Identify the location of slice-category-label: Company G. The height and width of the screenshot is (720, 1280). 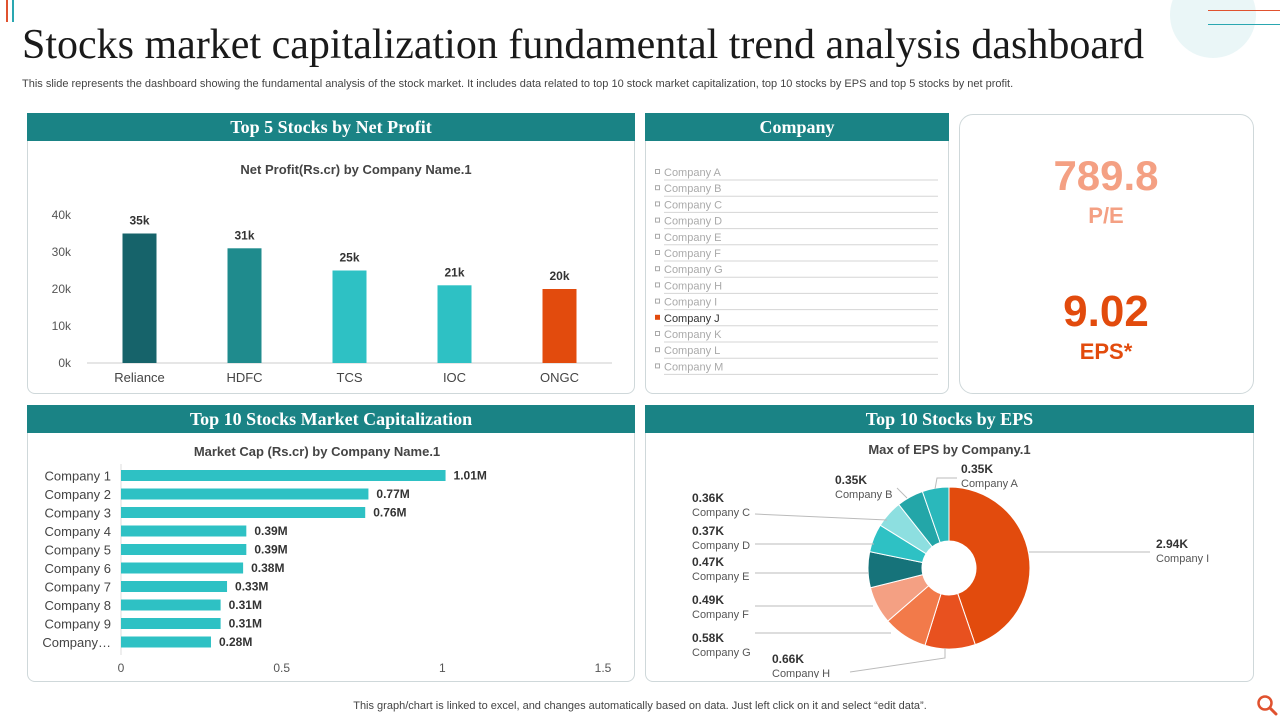
(721, 653).